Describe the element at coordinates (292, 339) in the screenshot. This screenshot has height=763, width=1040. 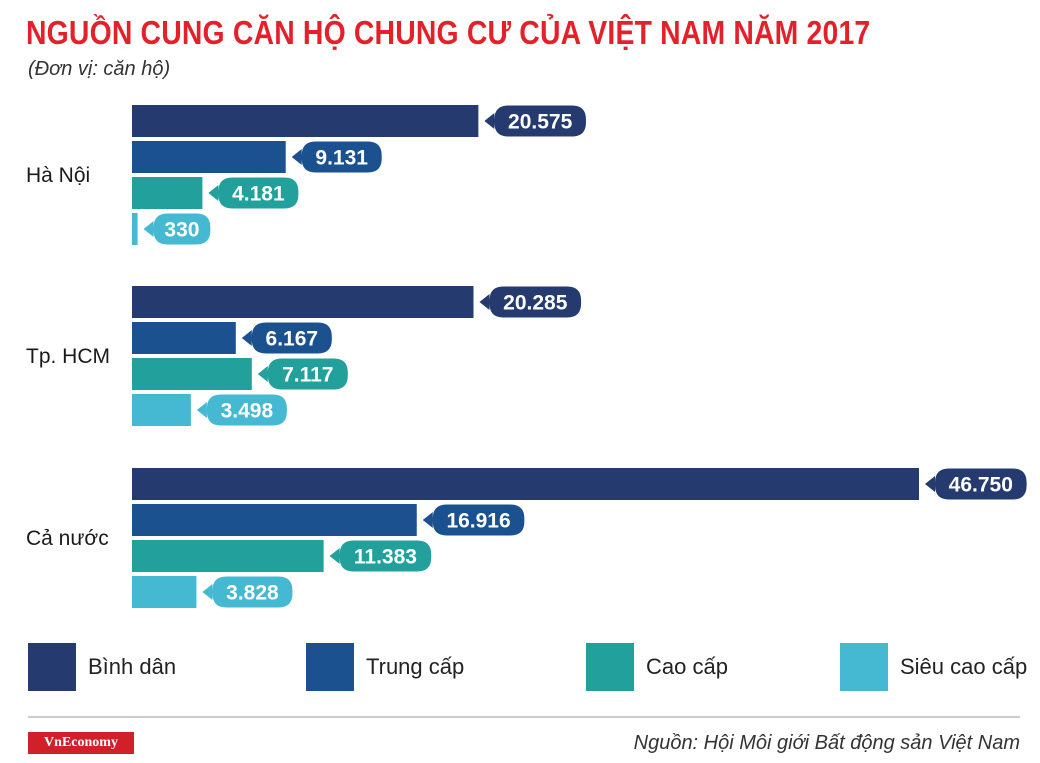
I see `data-label: 6.167` at that location.